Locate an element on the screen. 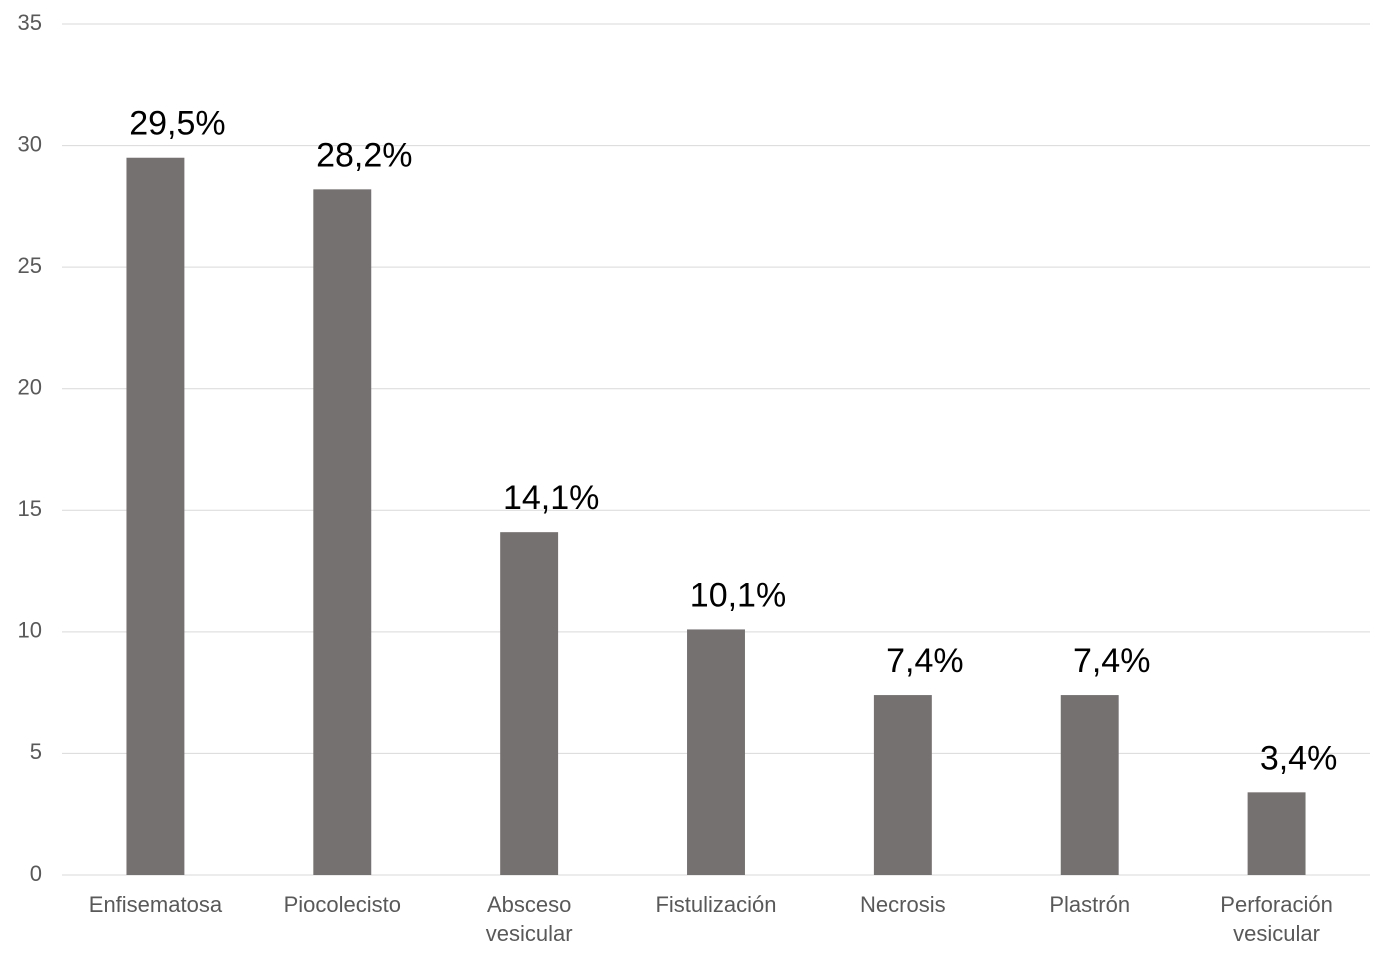 The width and height of the screenshot is (1393, 961). y-tick-label: 30 is located at coordinates (30, 143).